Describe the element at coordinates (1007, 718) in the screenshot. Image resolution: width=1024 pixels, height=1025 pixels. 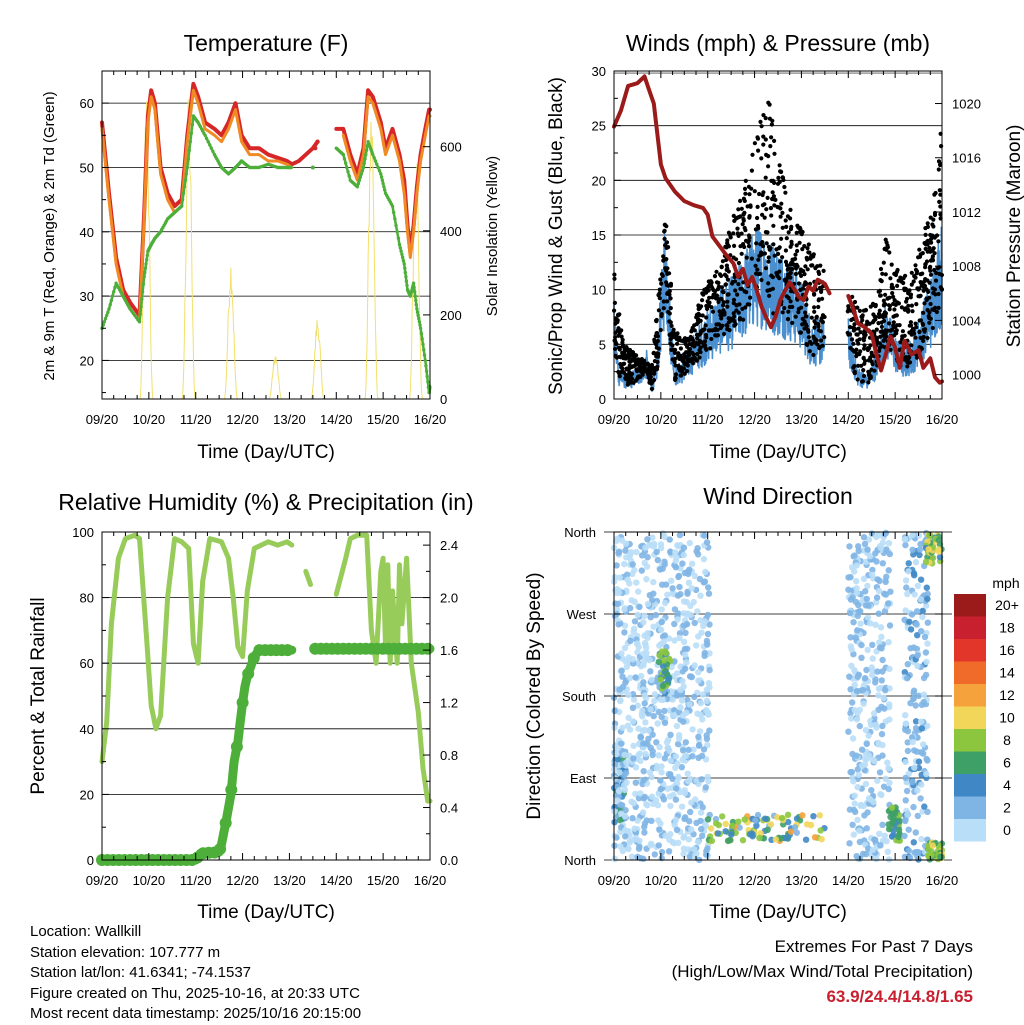
I see `colorbar-label: 10` at that location.